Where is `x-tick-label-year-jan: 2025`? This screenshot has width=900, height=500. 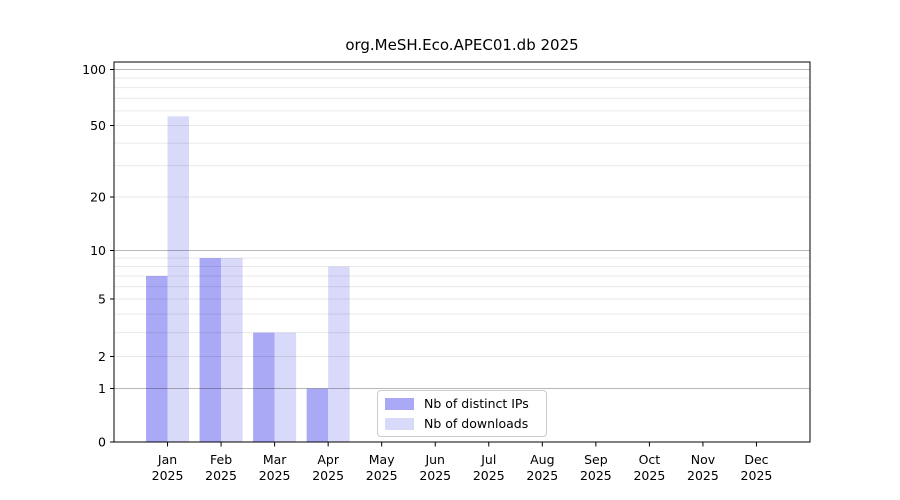
x-tick-label-year-jan: 2025 is located at coordinates (168, 475).